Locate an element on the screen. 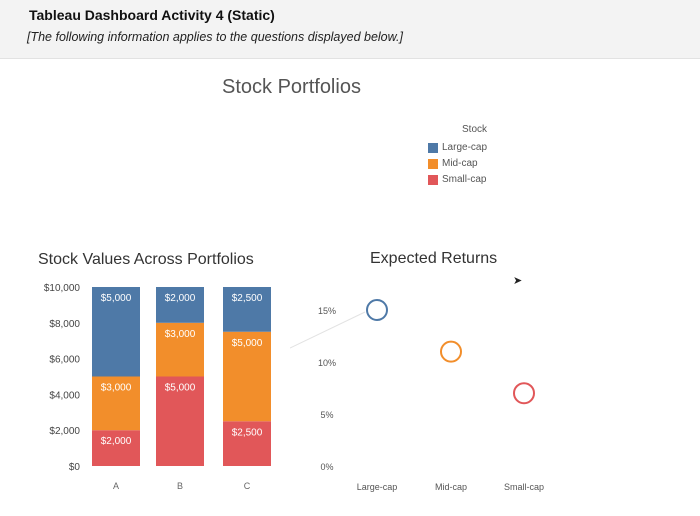 The height and width of the screenshot is (516, 700). expected-returns-scatter-chart: 0% 5% 10% 15% Large-cap Mid-cap Small-cap is located at coordinates (417, 395).